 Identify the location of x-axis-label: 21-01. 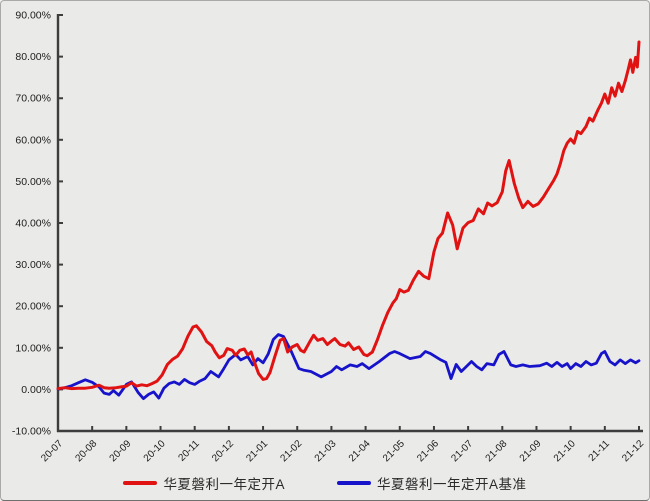
(257, 451).